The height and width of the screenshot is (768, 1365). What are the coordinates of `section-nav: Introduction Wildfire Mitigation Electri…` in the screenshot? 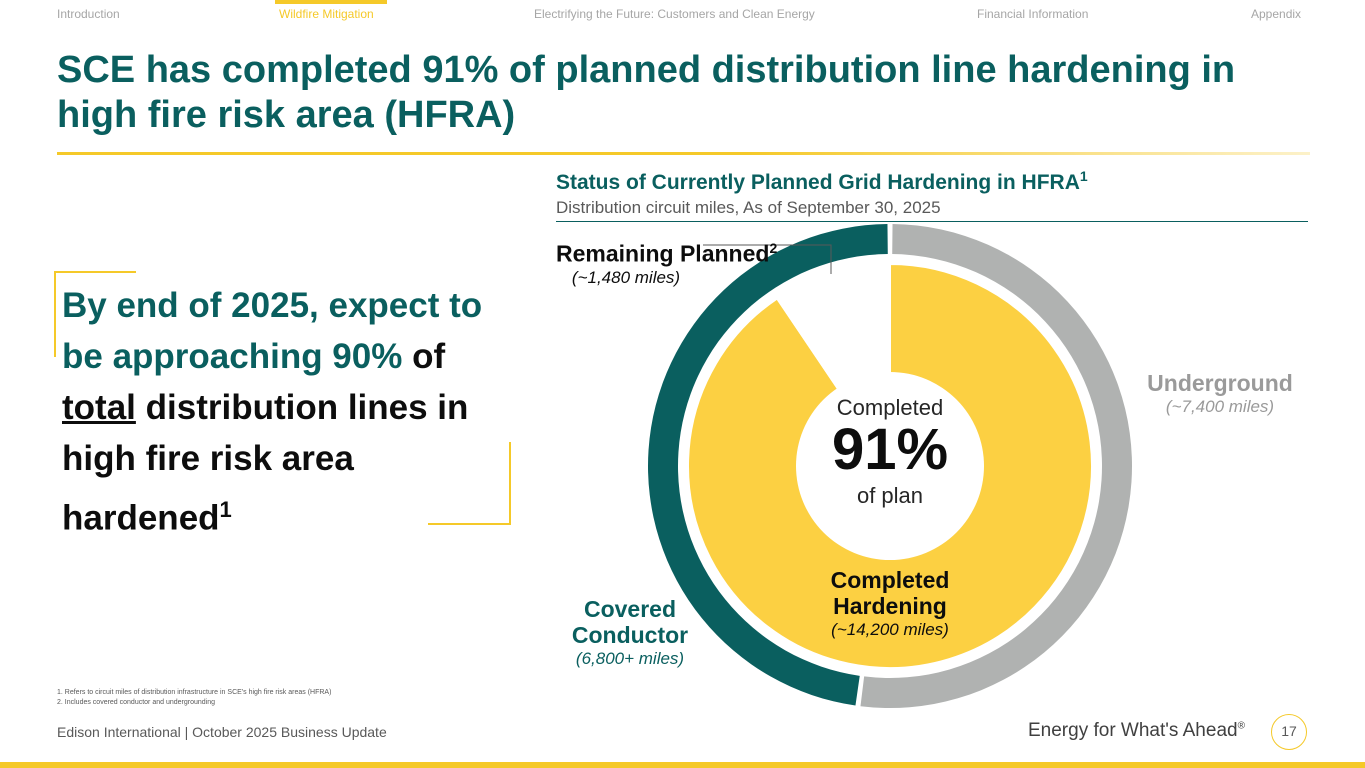 It's located at (682, 15).